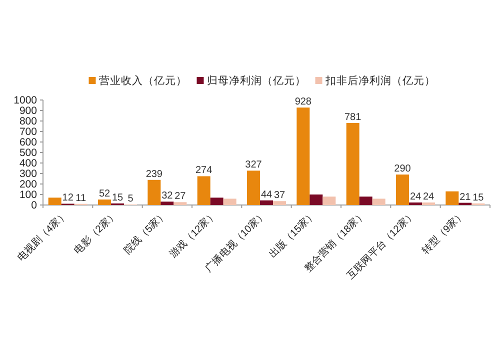 This screenshot has height=362, width=500. Describe the element at coordinates (28, 142) in the screenshot. I see `y-tick-label: 600` at that location.